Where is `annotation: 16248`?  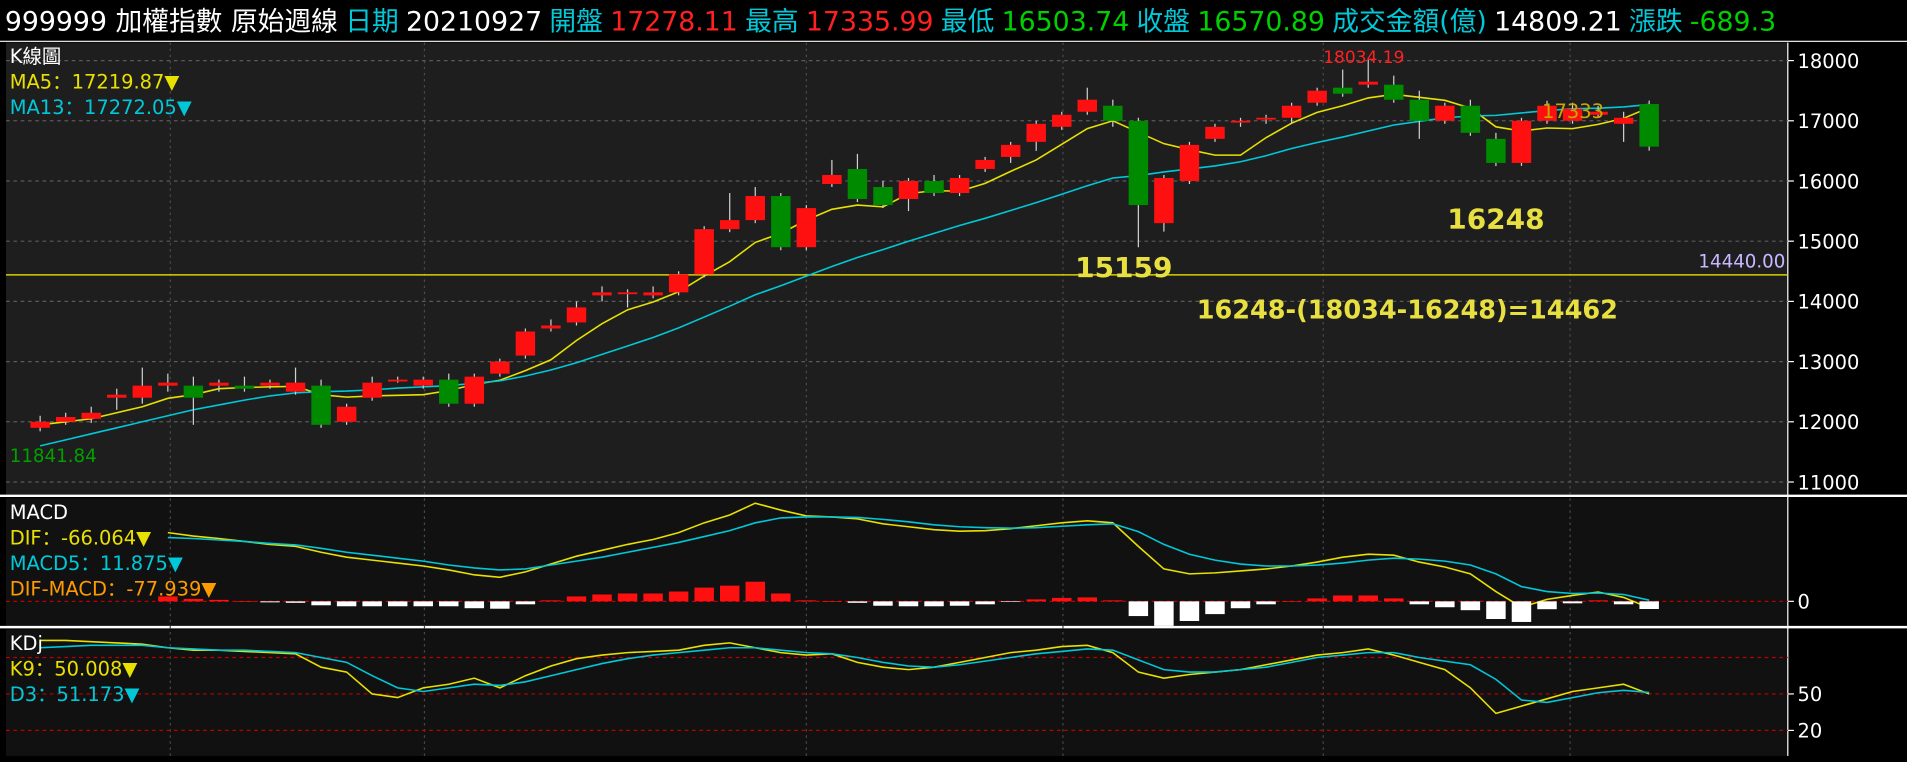 annotation: 16248 is located at coordinates (1495, 218).